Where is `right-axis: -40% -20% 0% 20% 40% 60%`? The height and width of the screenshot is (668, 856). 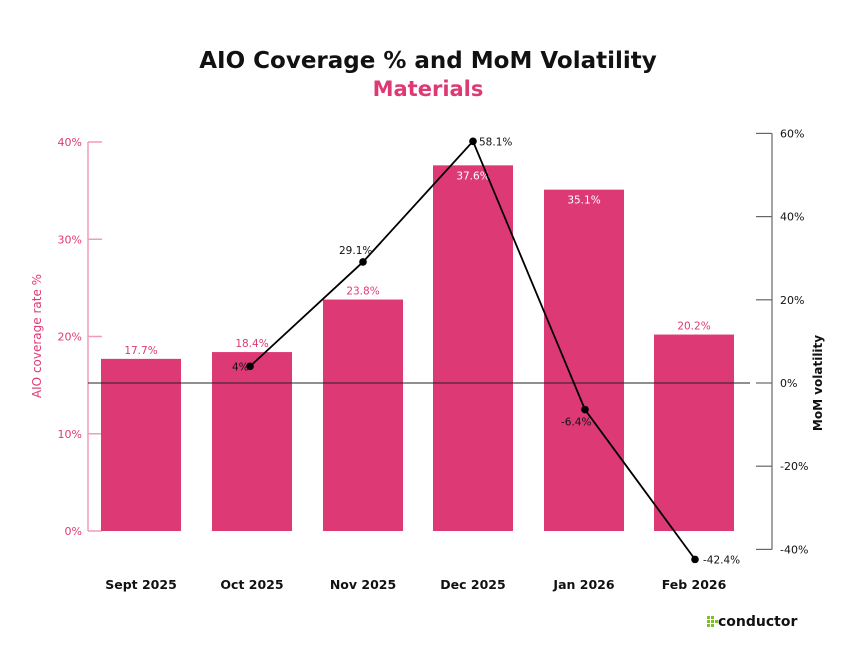 right-axis: -40% -20% 0% 20% 40% 60% is located at coordinates (782, 341).